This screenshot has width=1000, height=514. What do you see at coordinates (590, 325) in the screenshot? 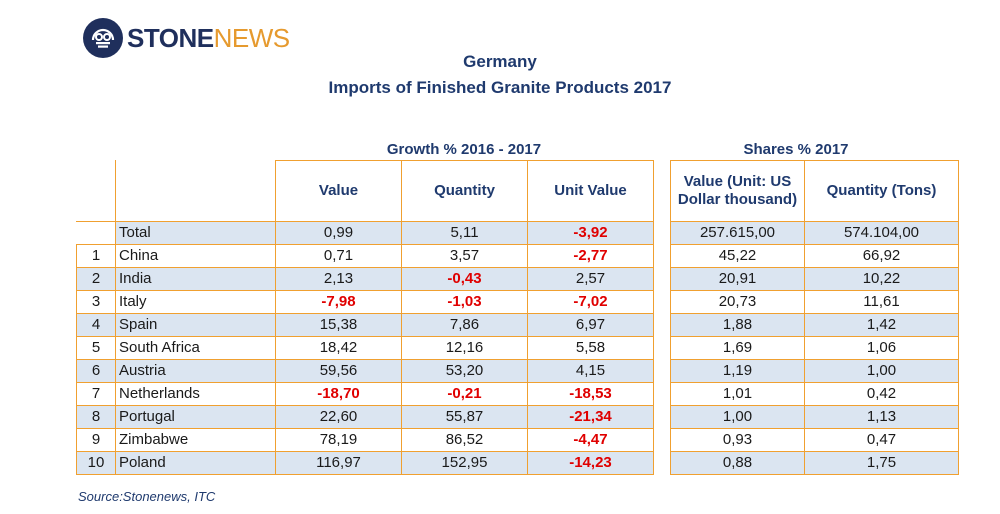
I see `unit-value-growth-cell: 6,97` at bounding box center [590, 325].